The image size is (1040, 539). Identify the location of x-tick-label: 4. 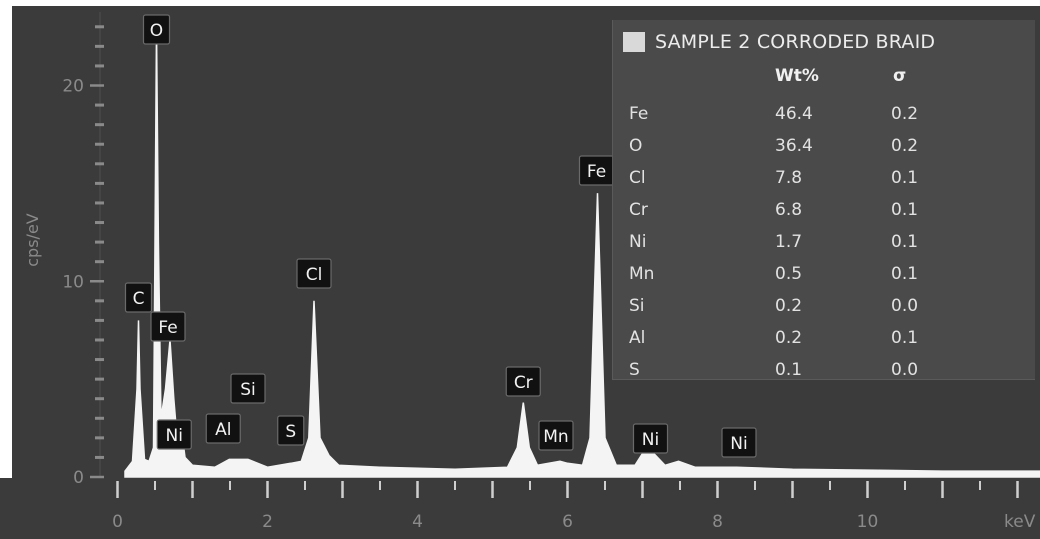
(417, 522).